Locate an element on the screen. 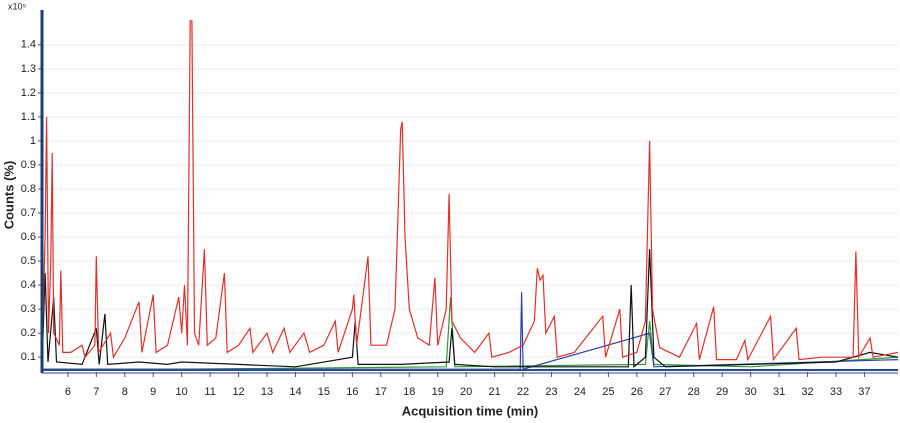 The width and height of the screenshot is (900, 423). x-tick-label: 20 is located at coordinates (466, 392).